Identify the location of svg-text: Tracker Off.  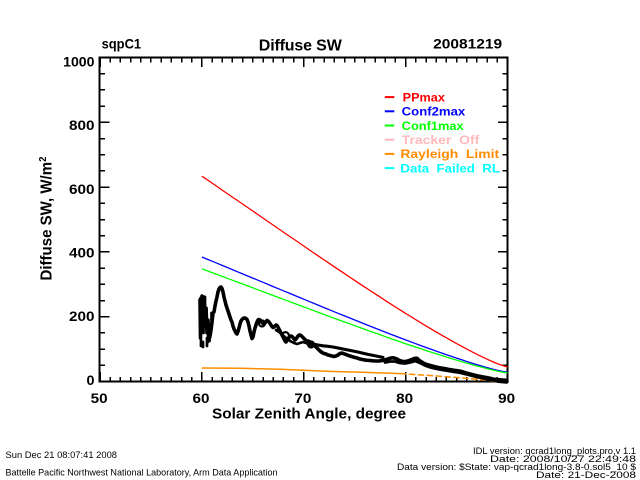
(441, 140).